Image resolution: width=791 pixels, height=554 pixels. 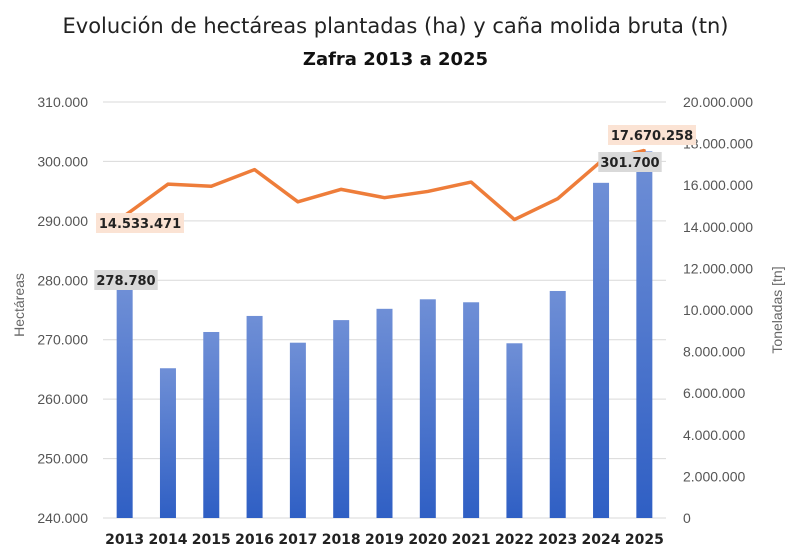 I want to click on y2-tick-label: 20.000.000, so click(x=718, y=102).